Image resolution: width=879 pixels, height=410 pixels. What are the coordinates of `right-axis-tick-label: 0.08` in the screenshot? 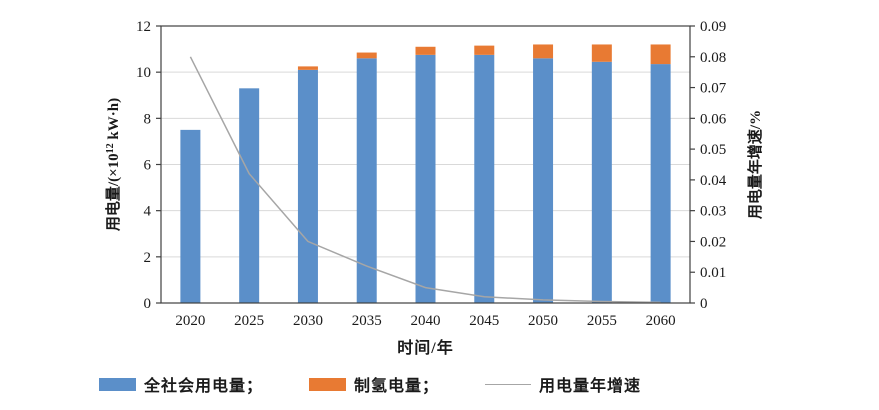 It's located at (713, 58).